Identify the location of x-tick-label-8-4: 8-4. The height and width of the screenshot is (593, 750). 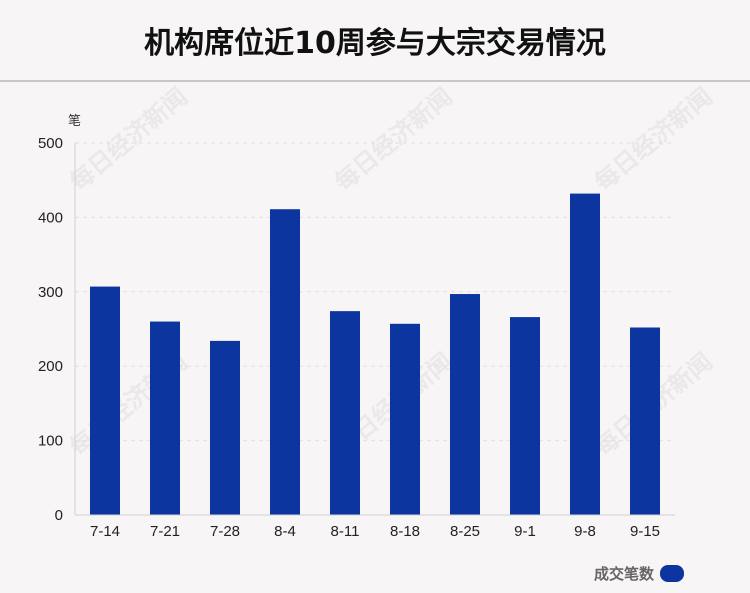
(285, 531).